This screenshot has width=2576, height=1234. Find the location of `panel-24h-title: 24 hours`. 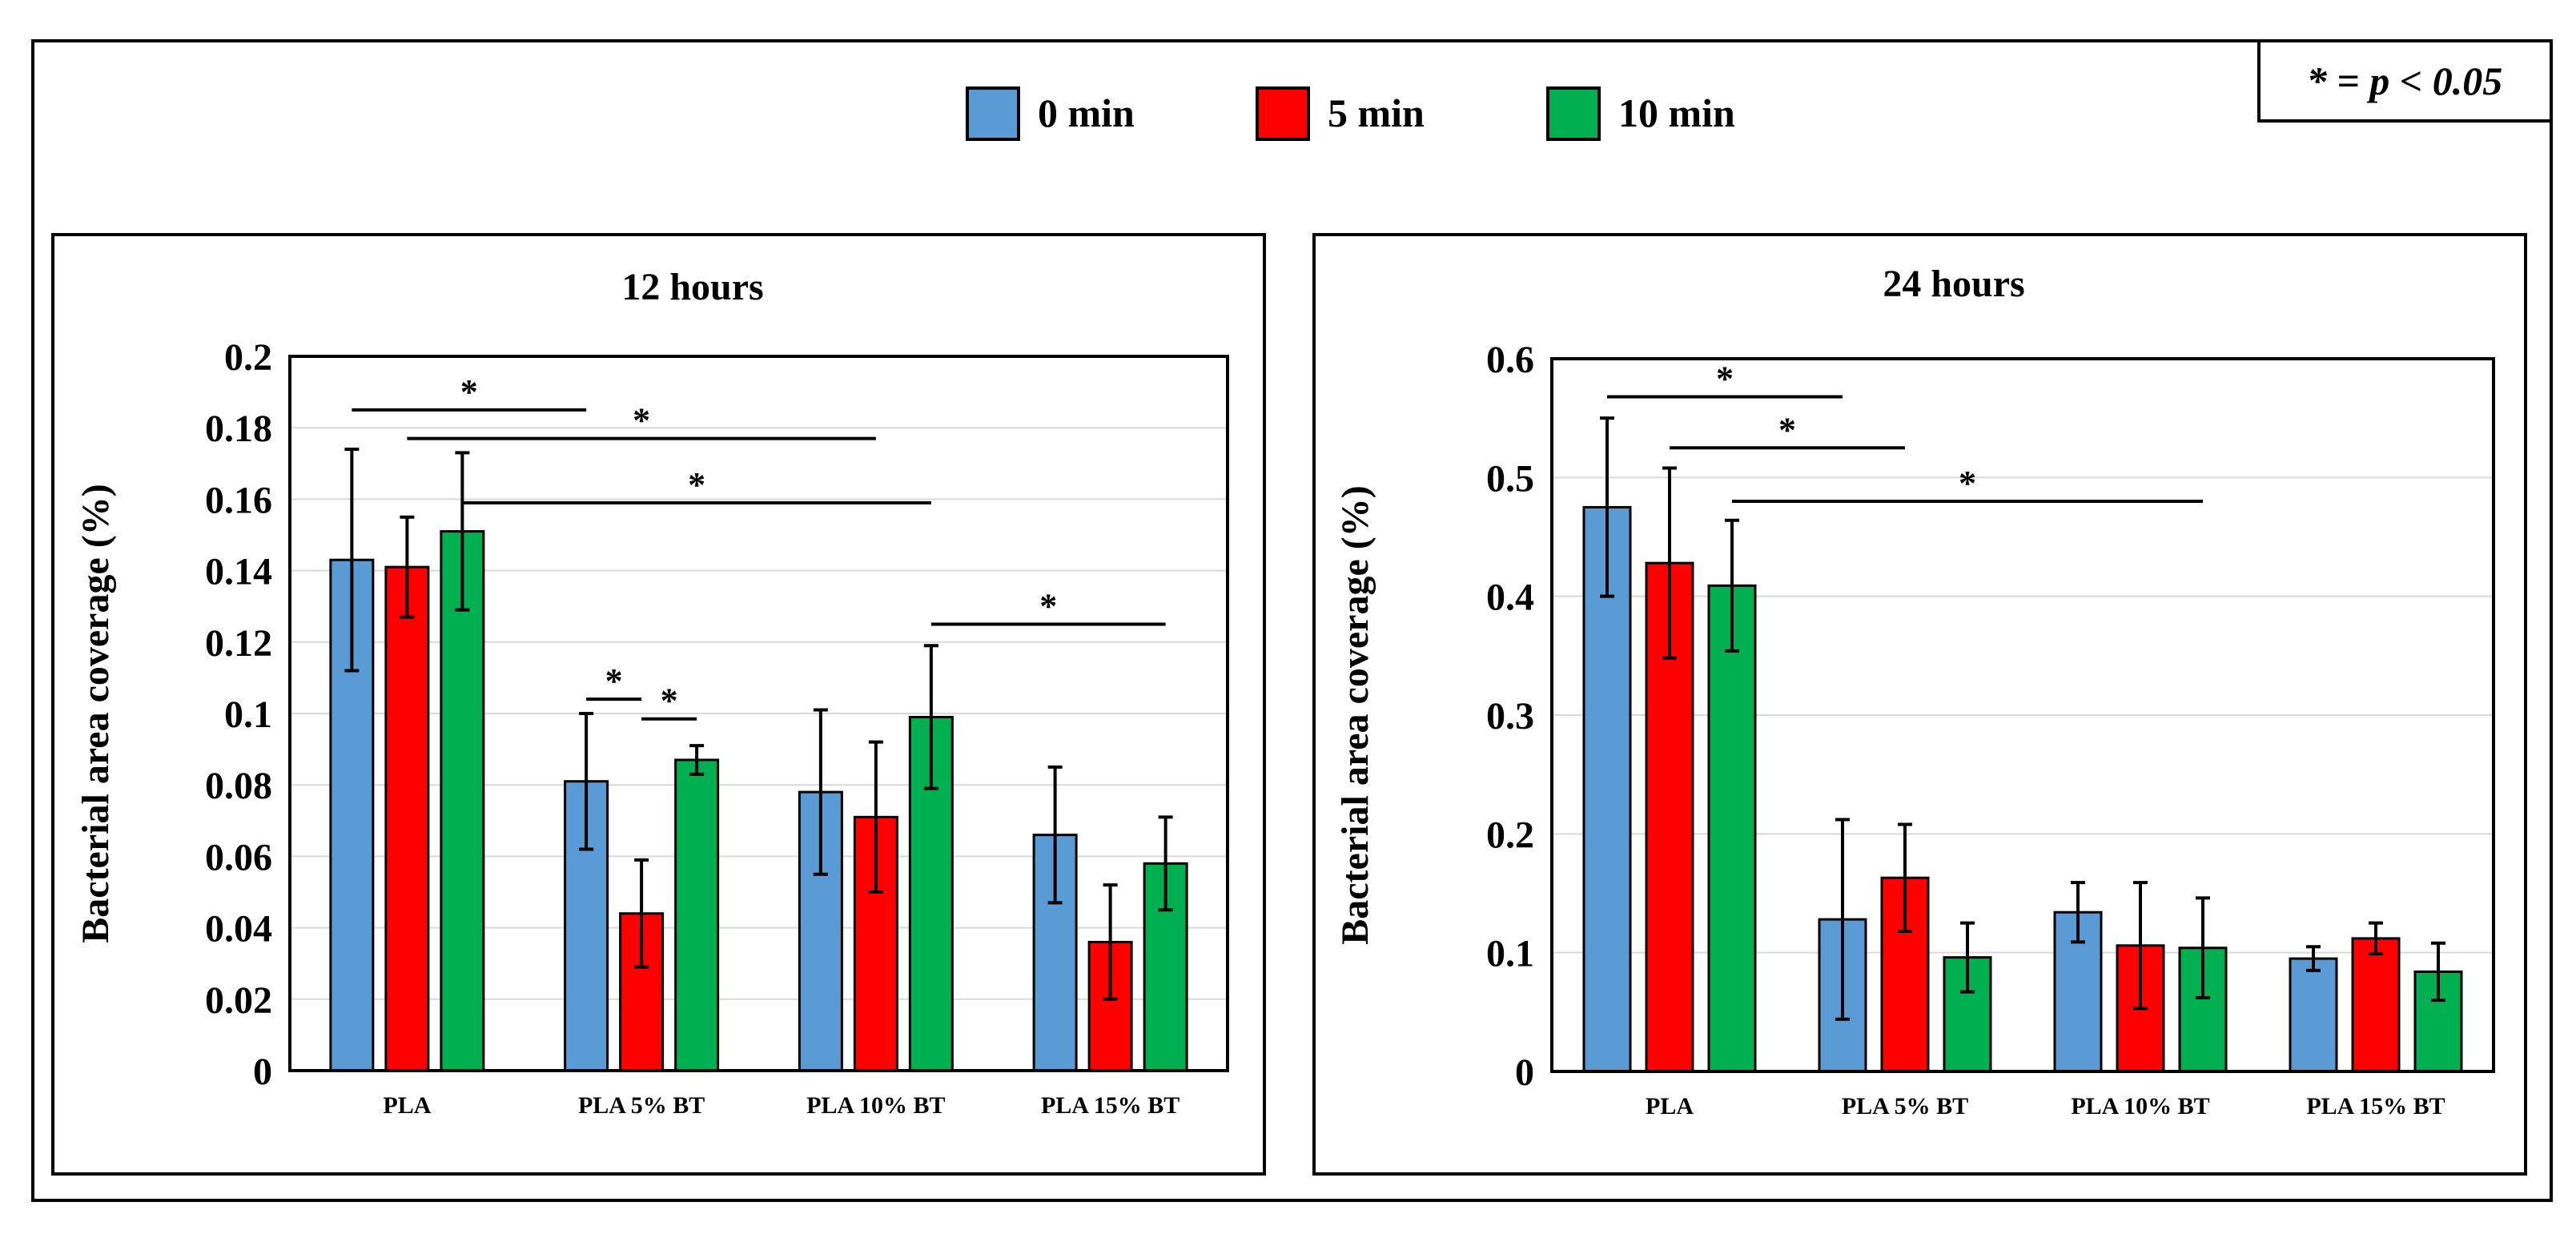

panel-24h-title: 24 hours is located at coordinates (1953, 284).